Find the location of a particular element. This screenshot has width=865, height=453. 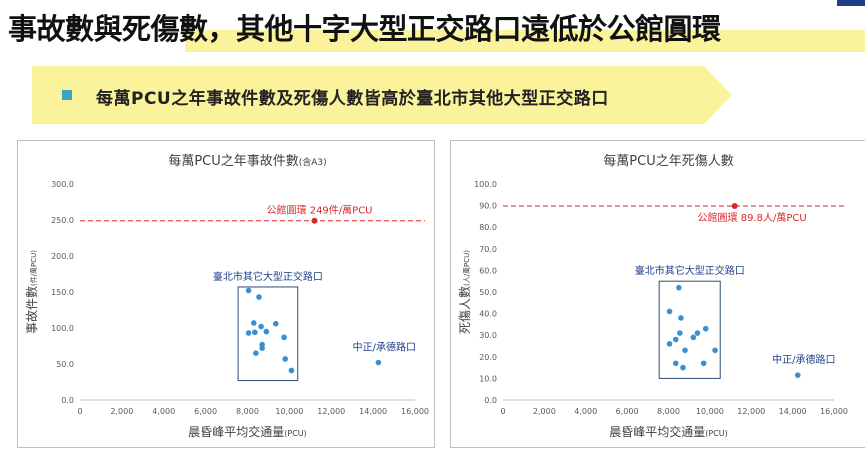

y-axis-label-unit: (件/萬PCU) is located at coordinates (33, 268).